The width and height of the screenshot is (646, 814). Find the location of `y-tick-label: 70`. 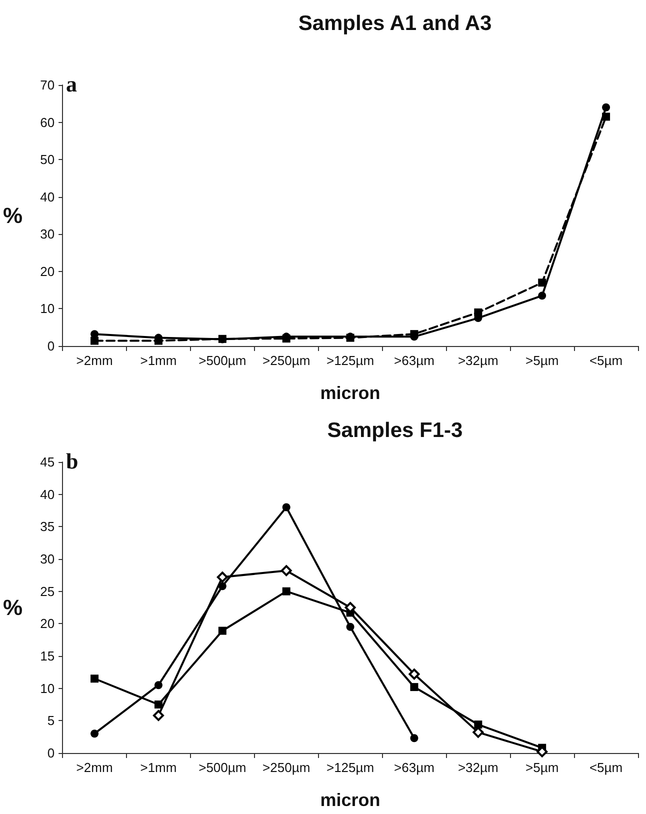

y-tick-label: 70 is located at coordinates (47, 85).